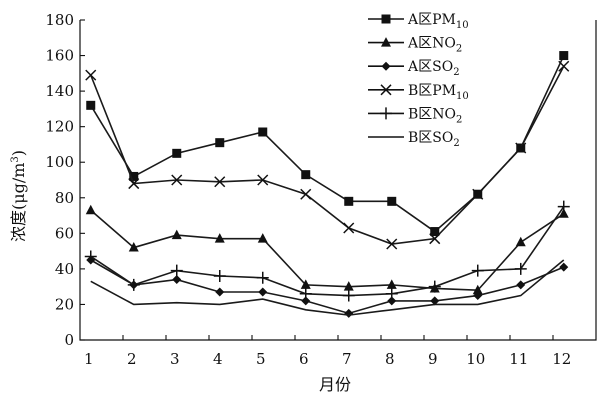  I want to click on x-tick-label: 10, so click(475, 359).